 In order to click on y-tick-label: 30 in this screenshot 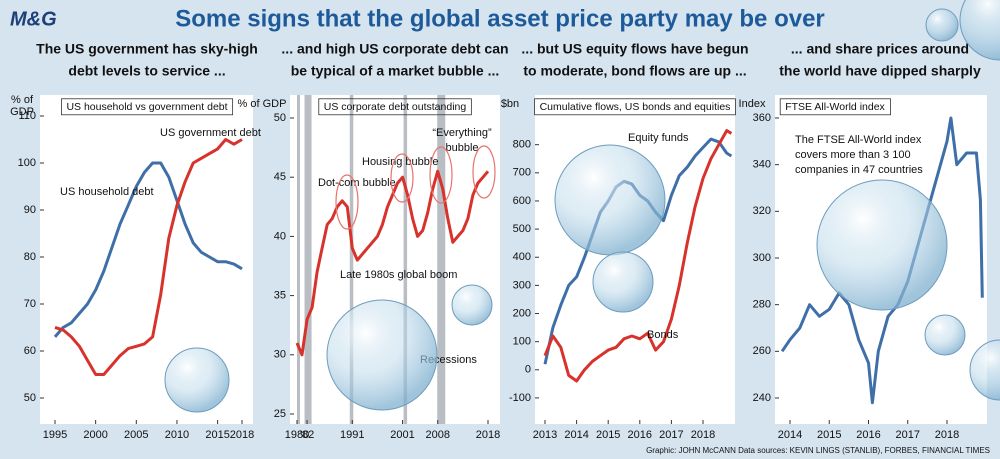, I will do `click(280, 355)`.